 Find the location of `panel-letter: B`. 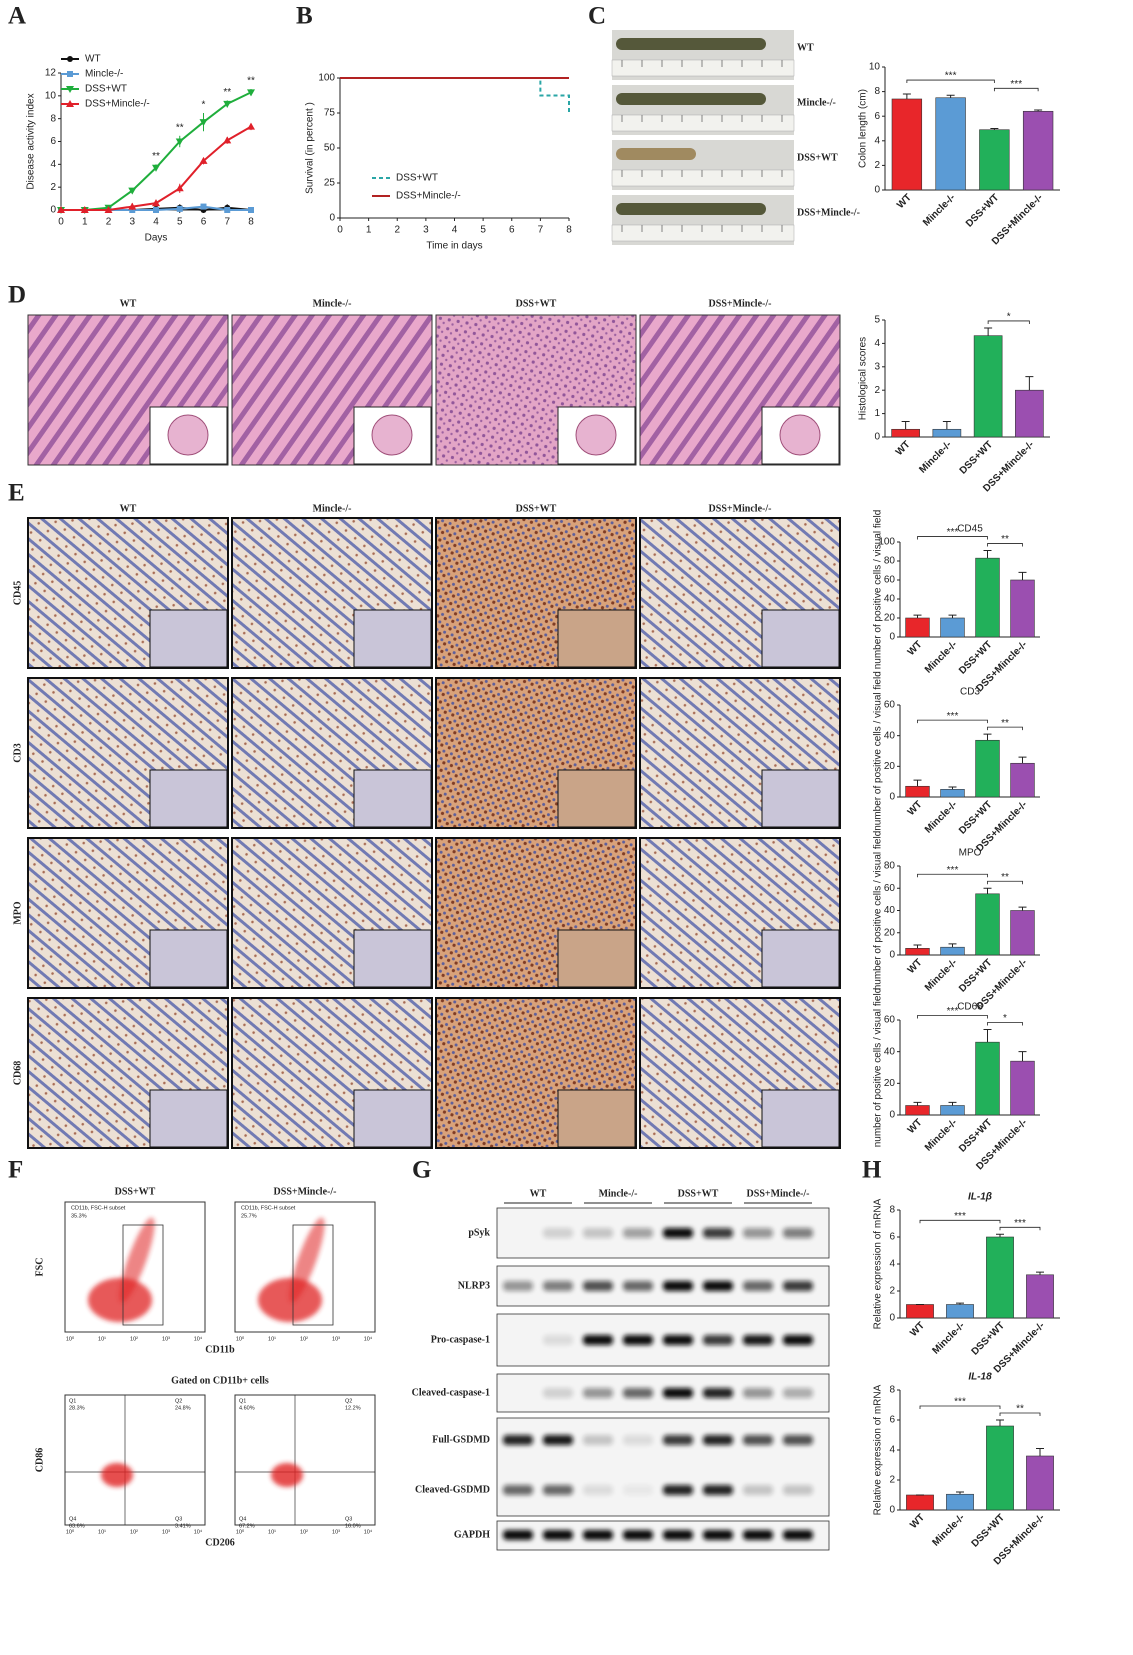

panel-letter: B is located at coordinates (304, 16).